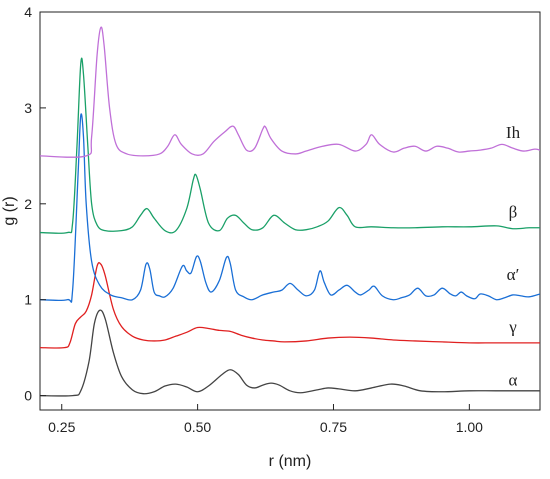  I want to click on y-axis: 0 1 2 3 4, so click(35, 204).